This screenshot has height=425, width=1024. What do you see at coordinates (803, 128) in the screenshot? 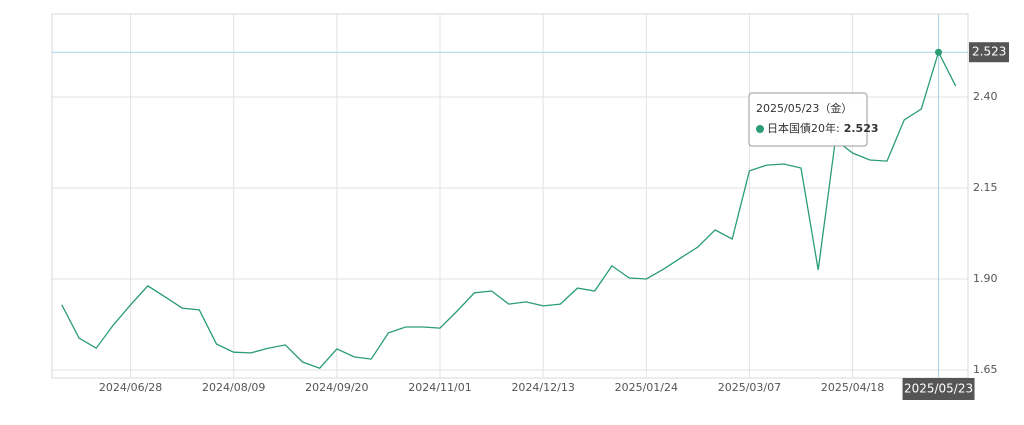
I see `tooltip-label: 日本国債20年:` at bounding box center [803, 128].